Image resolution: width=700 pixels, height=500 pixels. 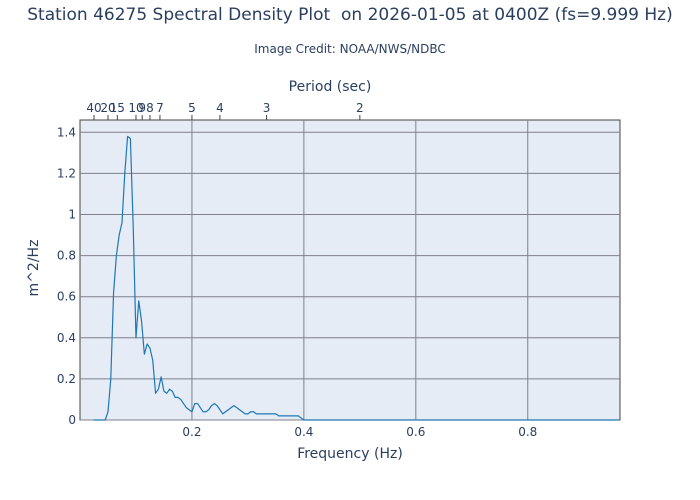 What do you see at coordinates (142, 108) in the screenshot?
I see `period-tick-label: 9` at bounding box center [142, 108].